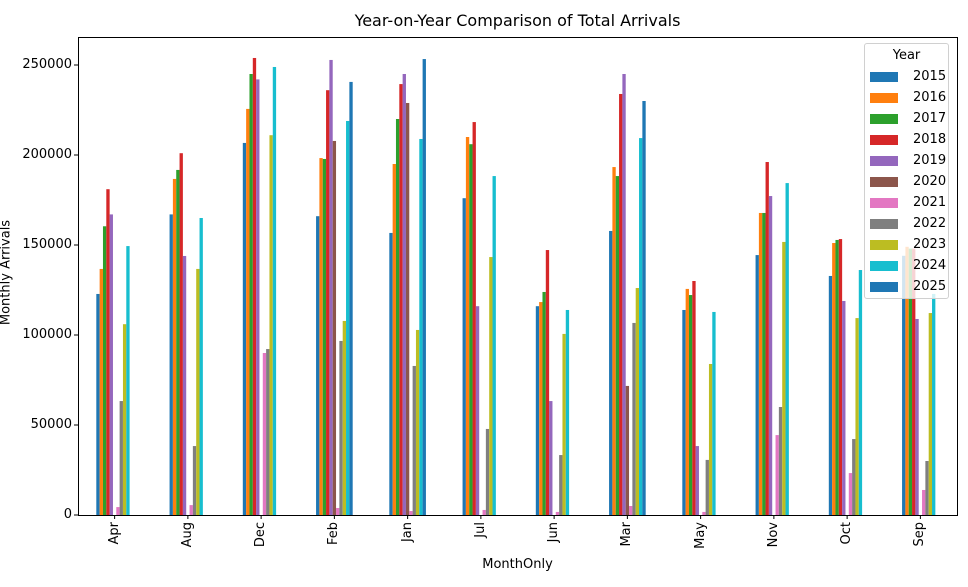 The height and width of the screenshot is (587, 968). What do you see at coordinates (404, 294) in the screenshot?
I see `bar-jan-2019` at bounding box center [404, 294].